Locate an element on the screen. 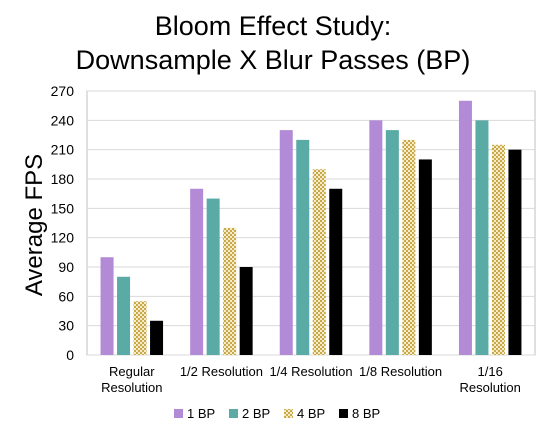 This screenshot has height=436, width=546. y-tick-label: 0 is located at coordinates (70, 355).